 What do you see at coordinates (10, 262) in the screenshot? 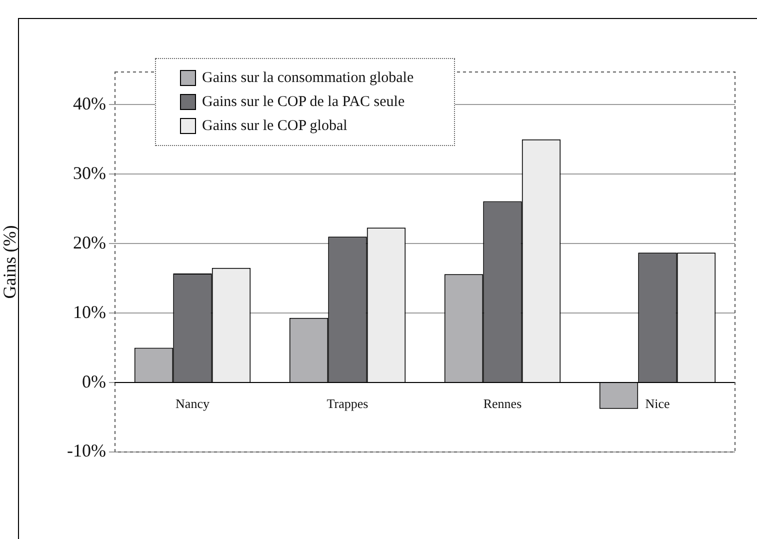
I see `y-axis-title: Gains (%)` at bounding box center [10, 262].